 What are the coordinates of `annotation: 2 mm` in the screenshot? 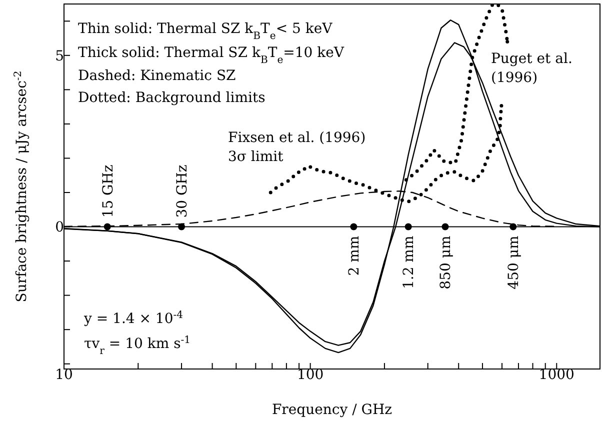 It's located at (354, 256).